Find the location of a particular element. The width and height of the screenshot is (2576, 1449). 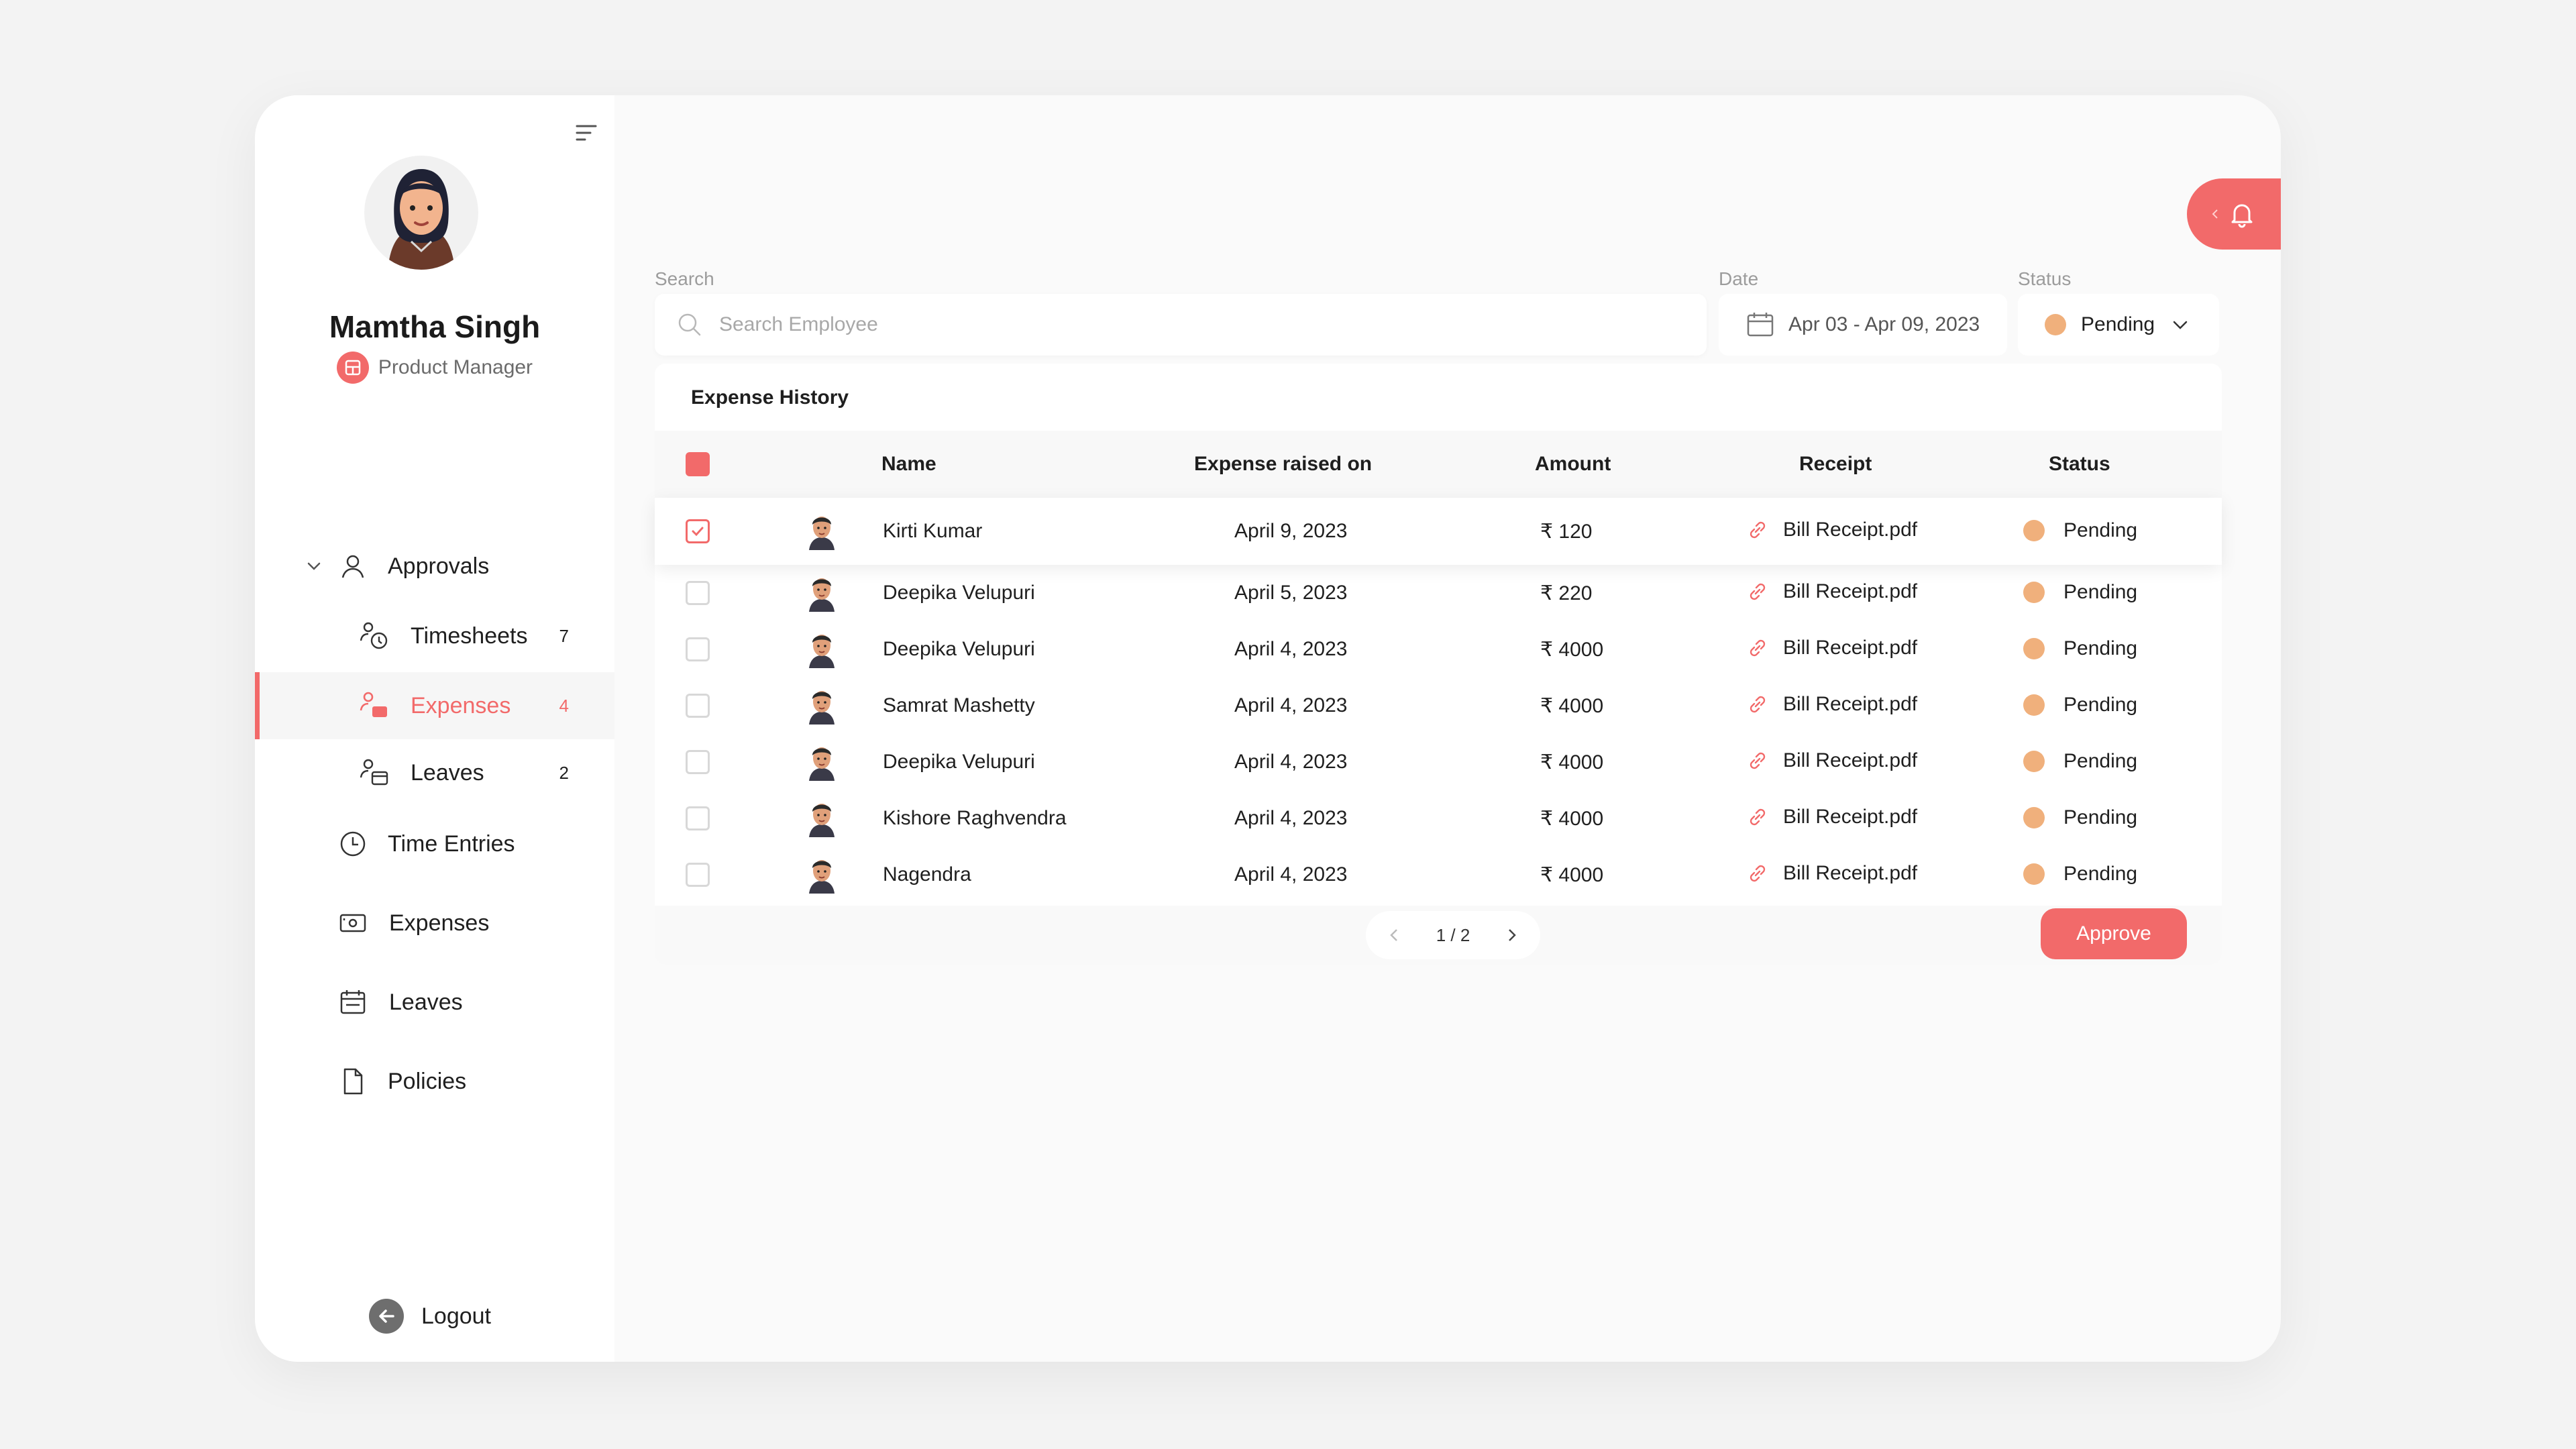

notification-button is located at coordinates (2234, 214).